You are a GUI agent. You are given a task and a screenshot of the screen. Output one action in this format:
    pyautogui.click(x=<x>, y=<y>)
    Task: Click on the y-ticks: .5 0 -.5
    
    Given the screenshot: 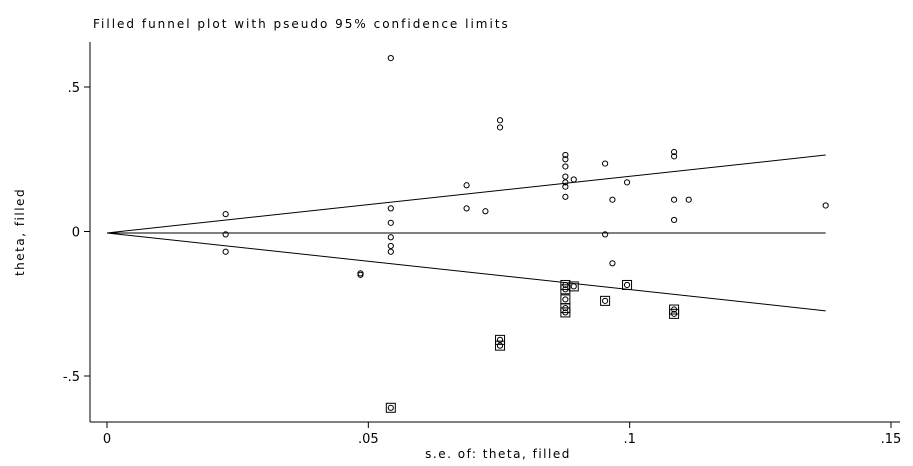 What is the action you would take?
    pyautogui.click(x=76, y=233)
    